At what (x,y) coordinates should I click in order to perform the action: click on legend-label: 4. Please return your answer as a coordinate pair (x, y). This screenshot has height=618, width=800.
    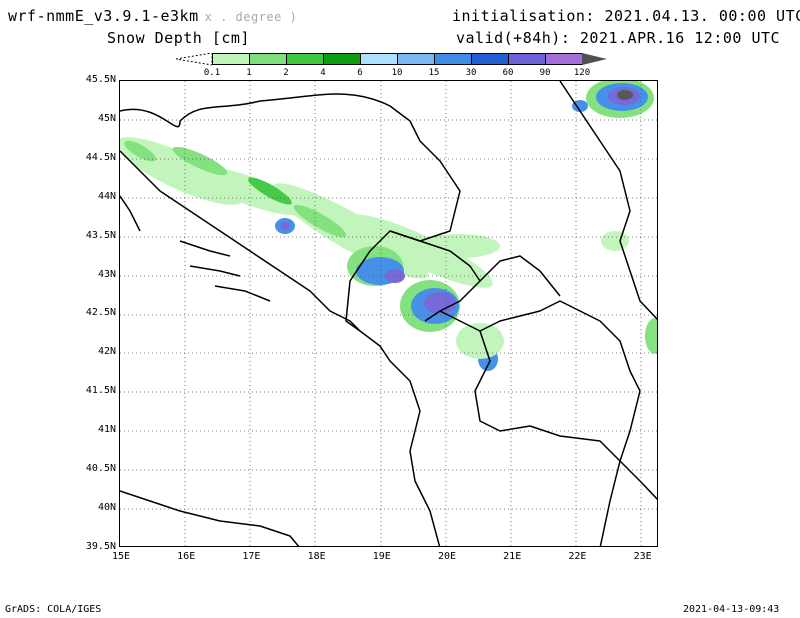
    Looking at the image, I should click on (323, 73).